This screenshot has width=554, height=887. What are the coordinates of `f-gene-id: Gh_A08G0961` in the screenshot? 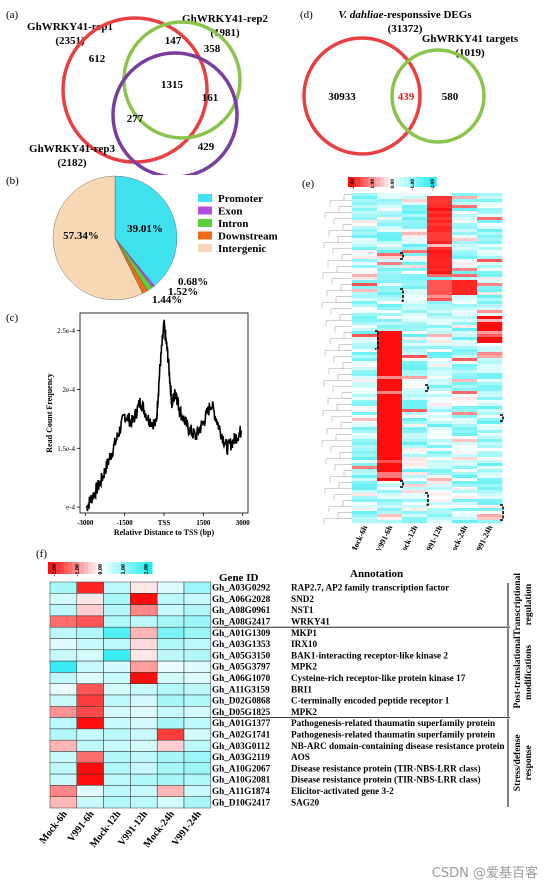 It's located at (241, 610).